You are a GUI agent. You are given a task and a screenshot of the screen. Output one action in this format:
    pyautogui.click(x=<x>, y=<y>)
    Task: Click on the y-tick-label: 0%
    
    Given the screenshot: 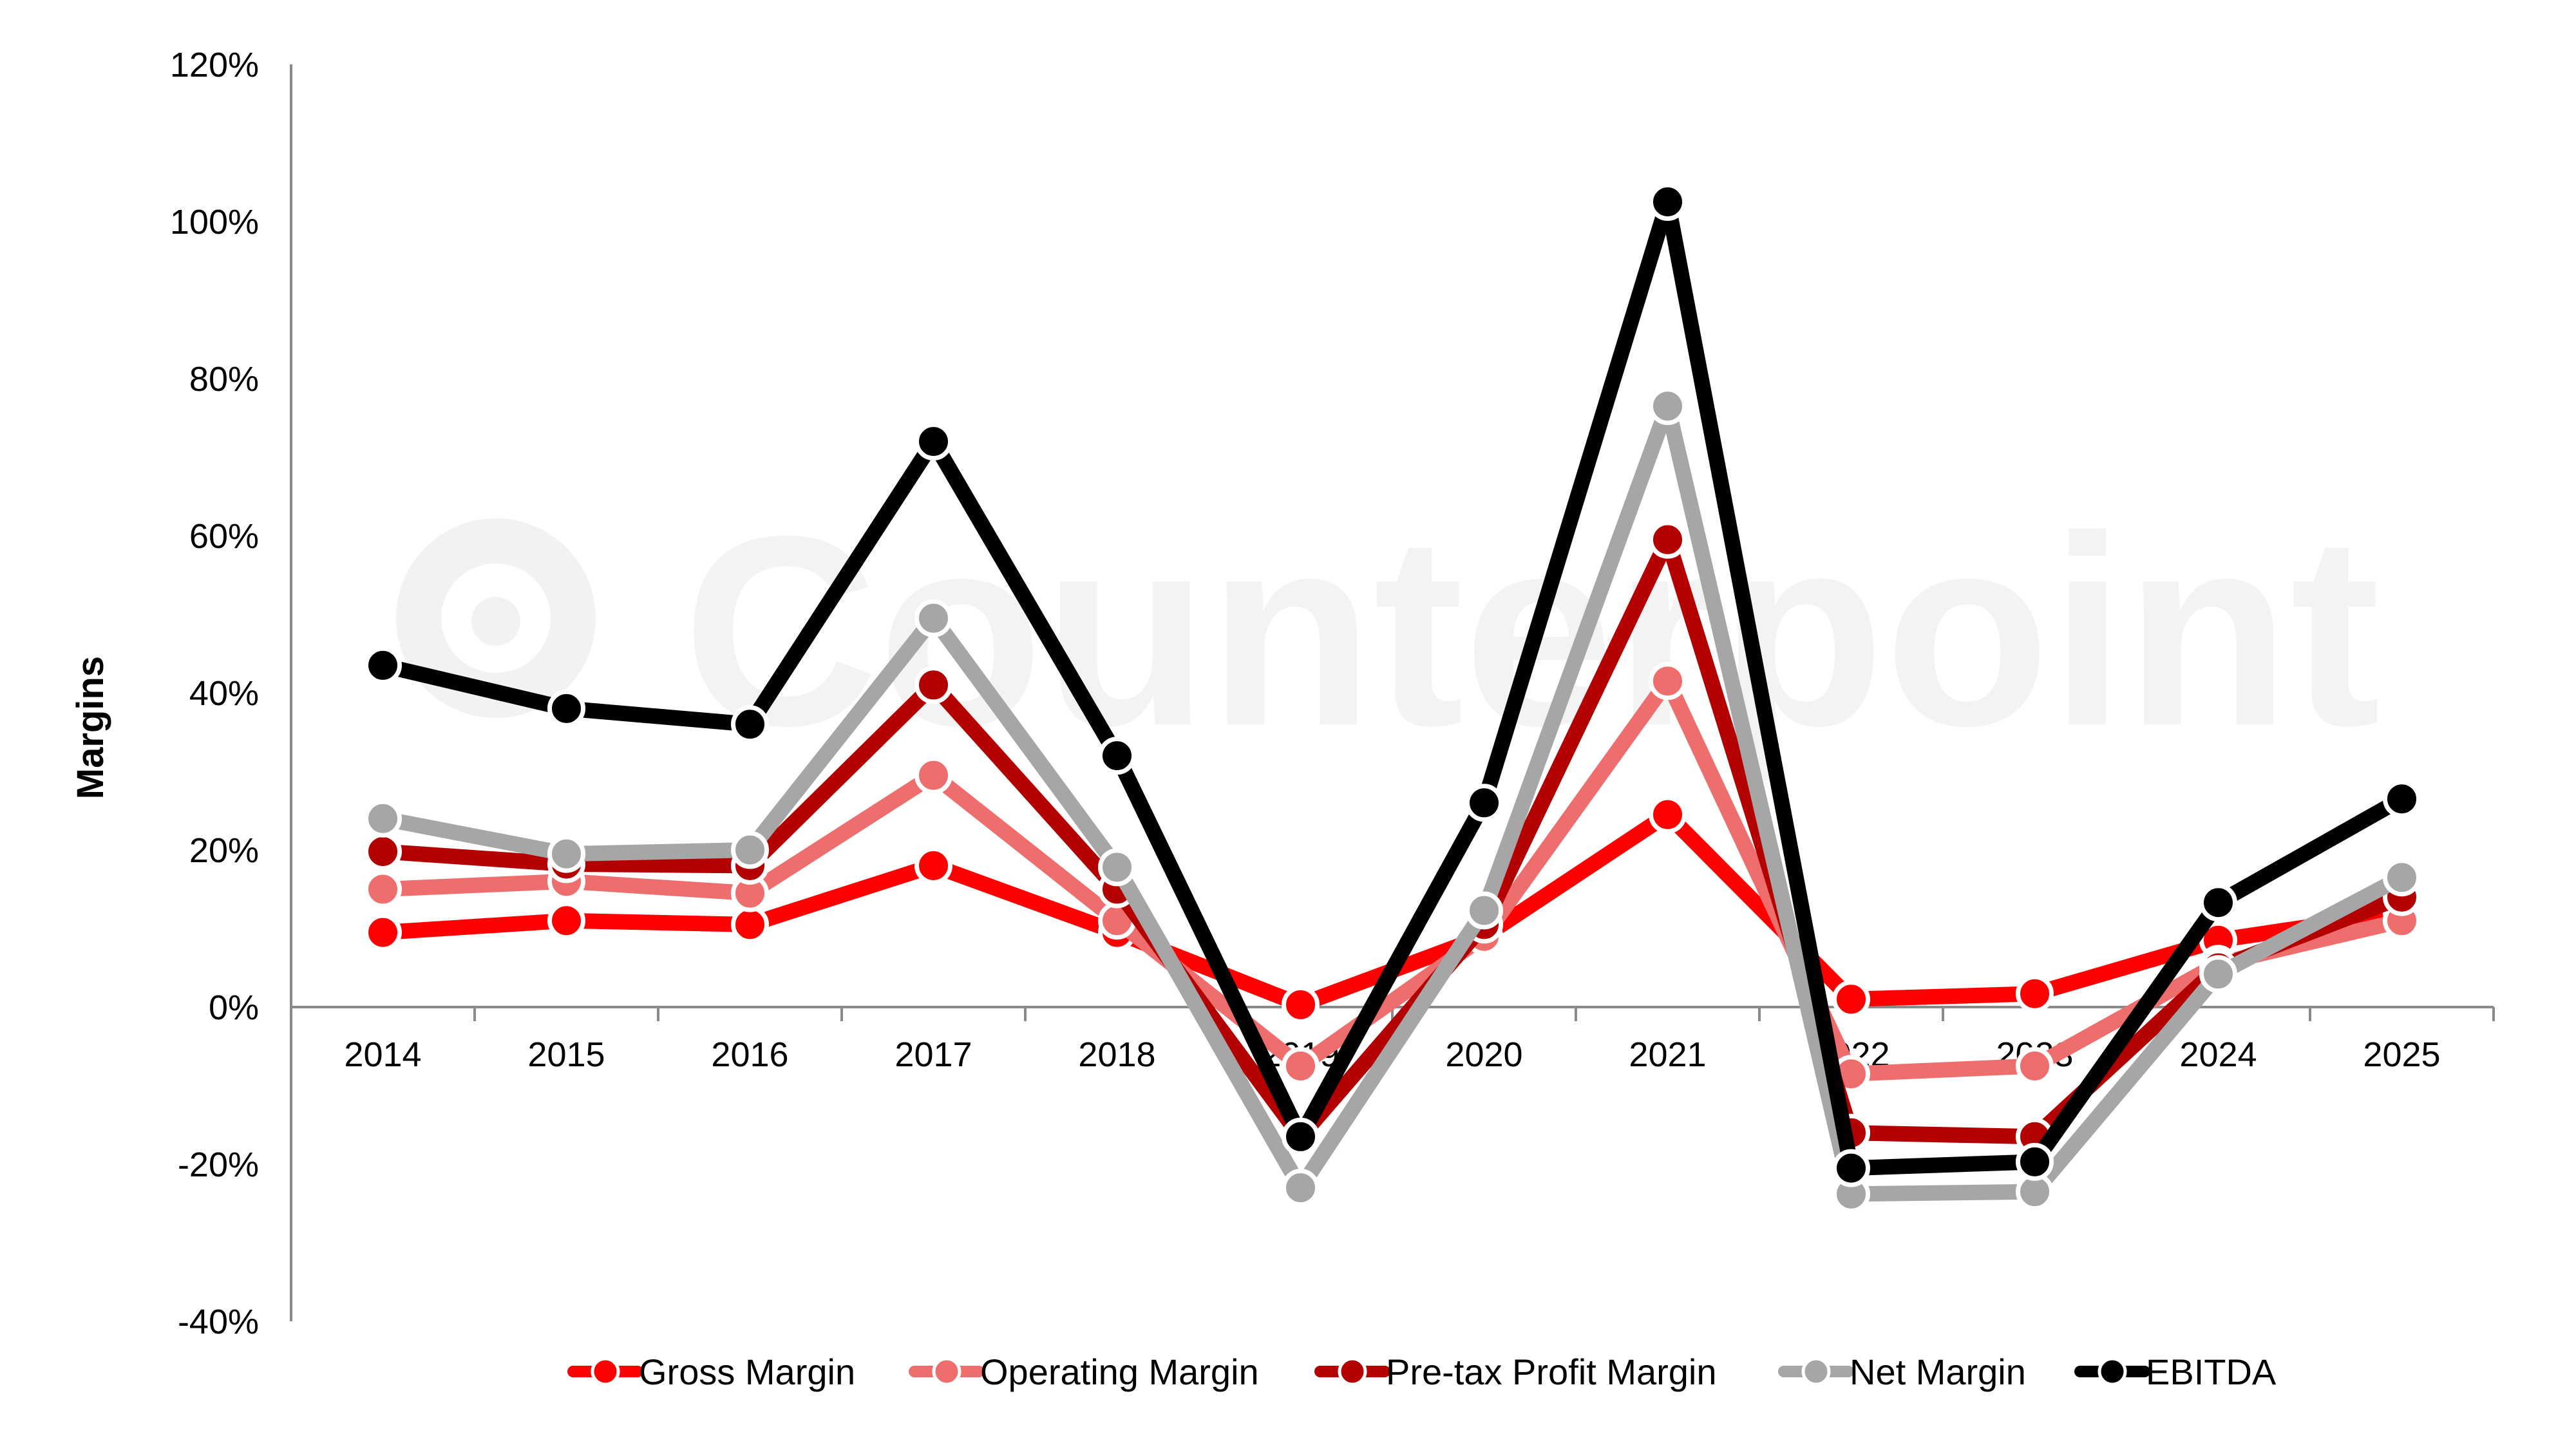 What is the action you would take?
    pyautogui.click(x=234, y=1007)
    